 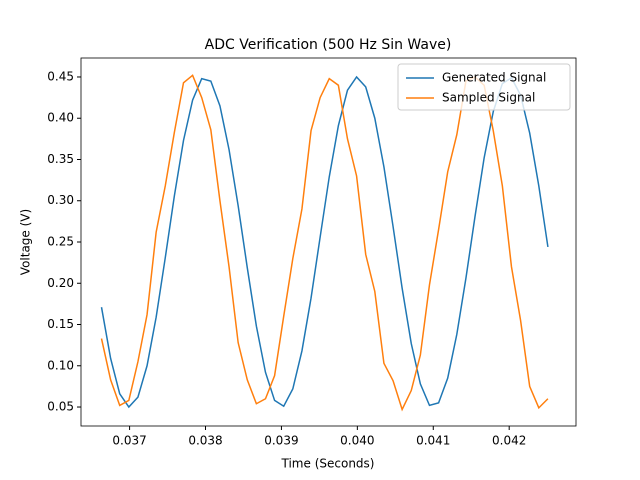 What do you see at coordinates (509, 441) in the screenshot?
I see `x-tick-label: 0.042` at bounding box center [509, 441].